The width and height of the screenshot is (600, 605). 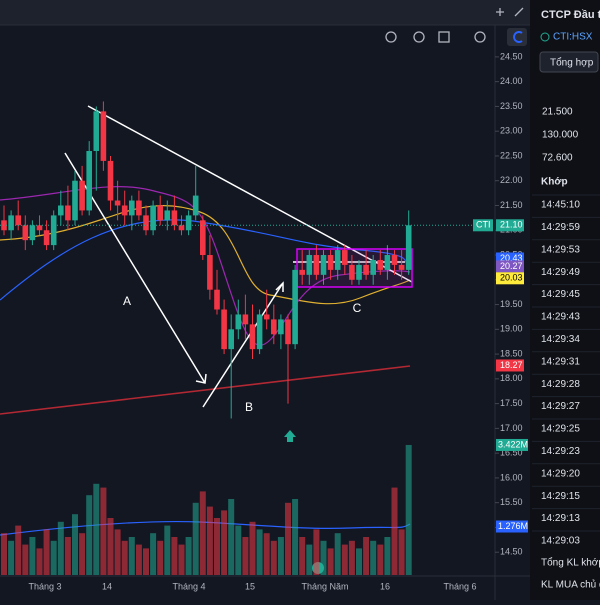 What do you see at coordinates (560, 541) in the screenshot?
I see `trade-time: 14:29:03` at bounding box center [560, 541].